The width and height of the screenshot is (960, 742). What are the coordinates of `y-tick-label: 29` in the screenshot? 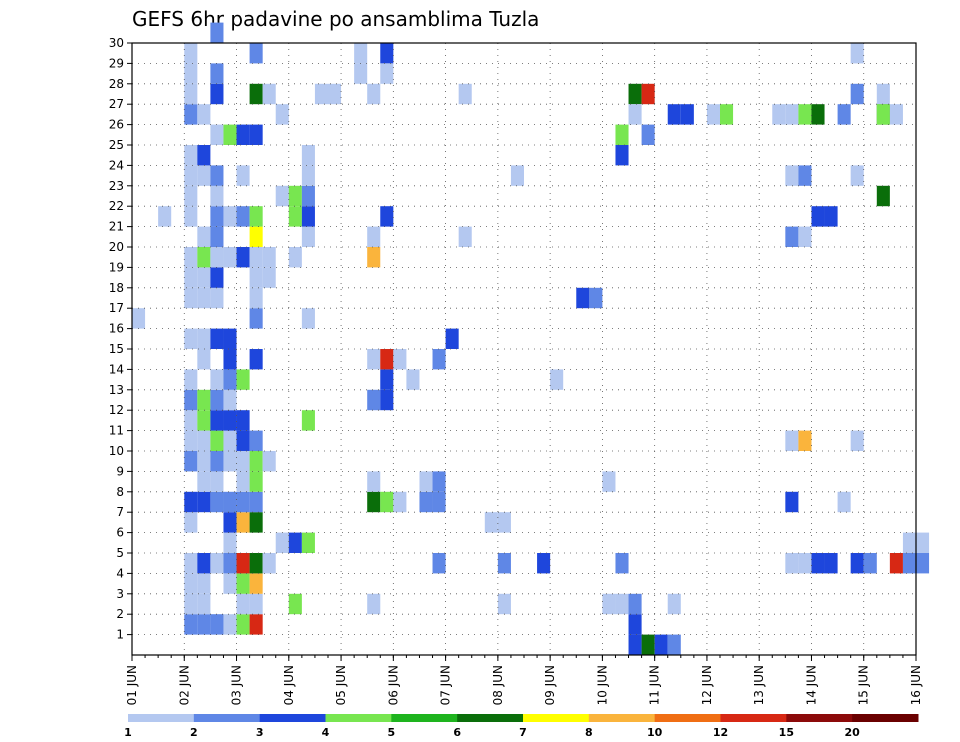 It's located at (116, 63).